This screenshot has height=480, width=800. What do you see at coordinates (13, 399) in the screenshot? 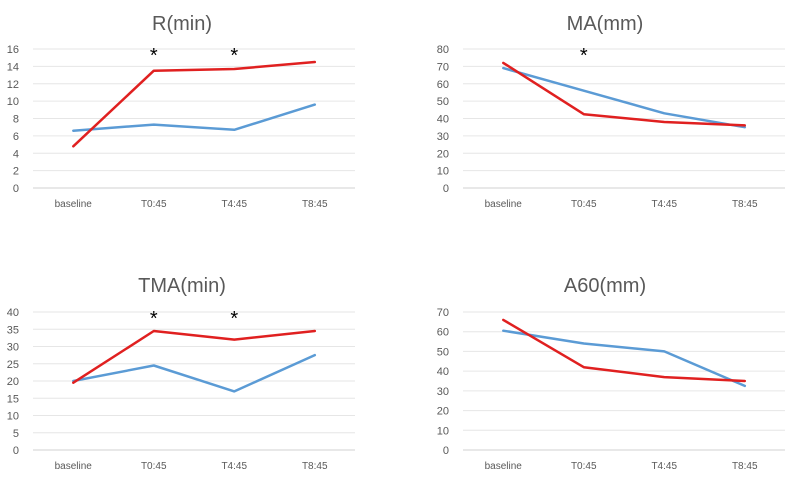
I see `y-tick-label: 15` at bounding box center [13, 399].